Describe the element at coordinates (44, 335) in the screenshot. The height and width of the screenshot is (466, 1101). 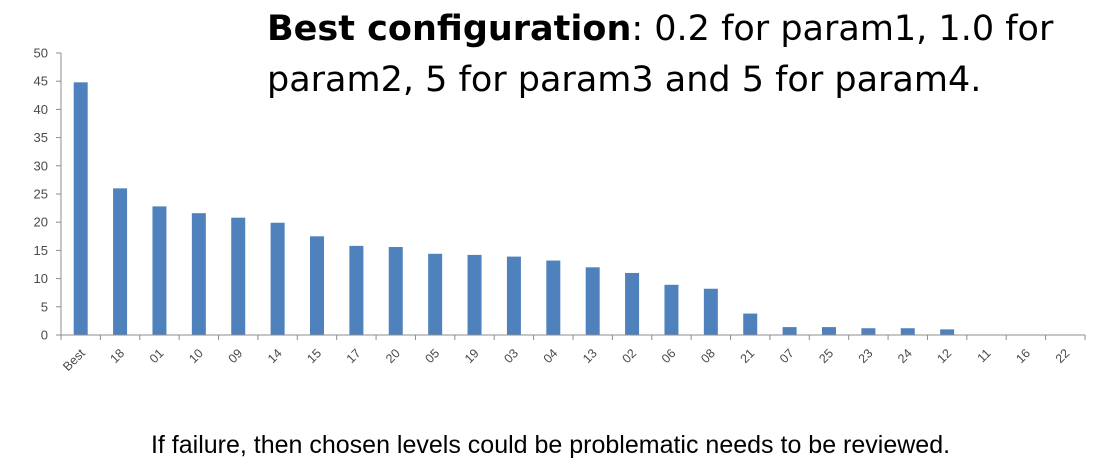
I see `y-tick-label: 0` at that location.